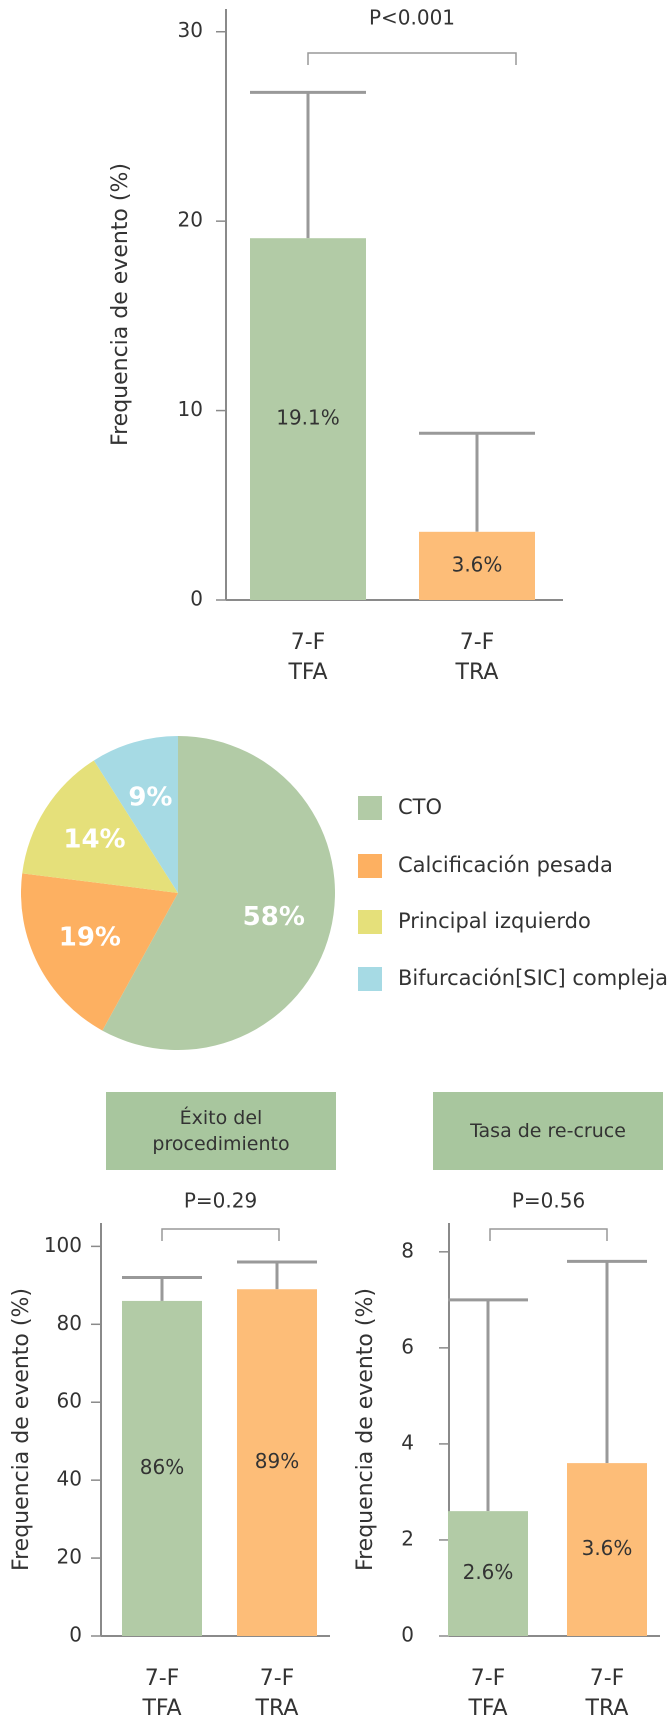 This screenshot has height=1734, width=670. I want to click on y-tick-label: 40, so click(69, 1479).